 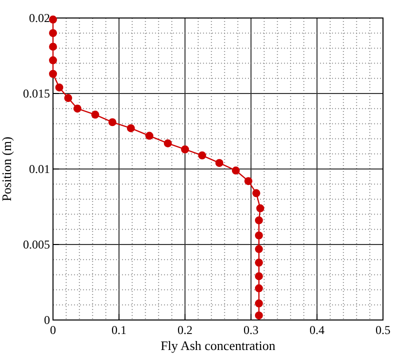 I want to click on y-tick-label: 0, so click(x=47, y=319).